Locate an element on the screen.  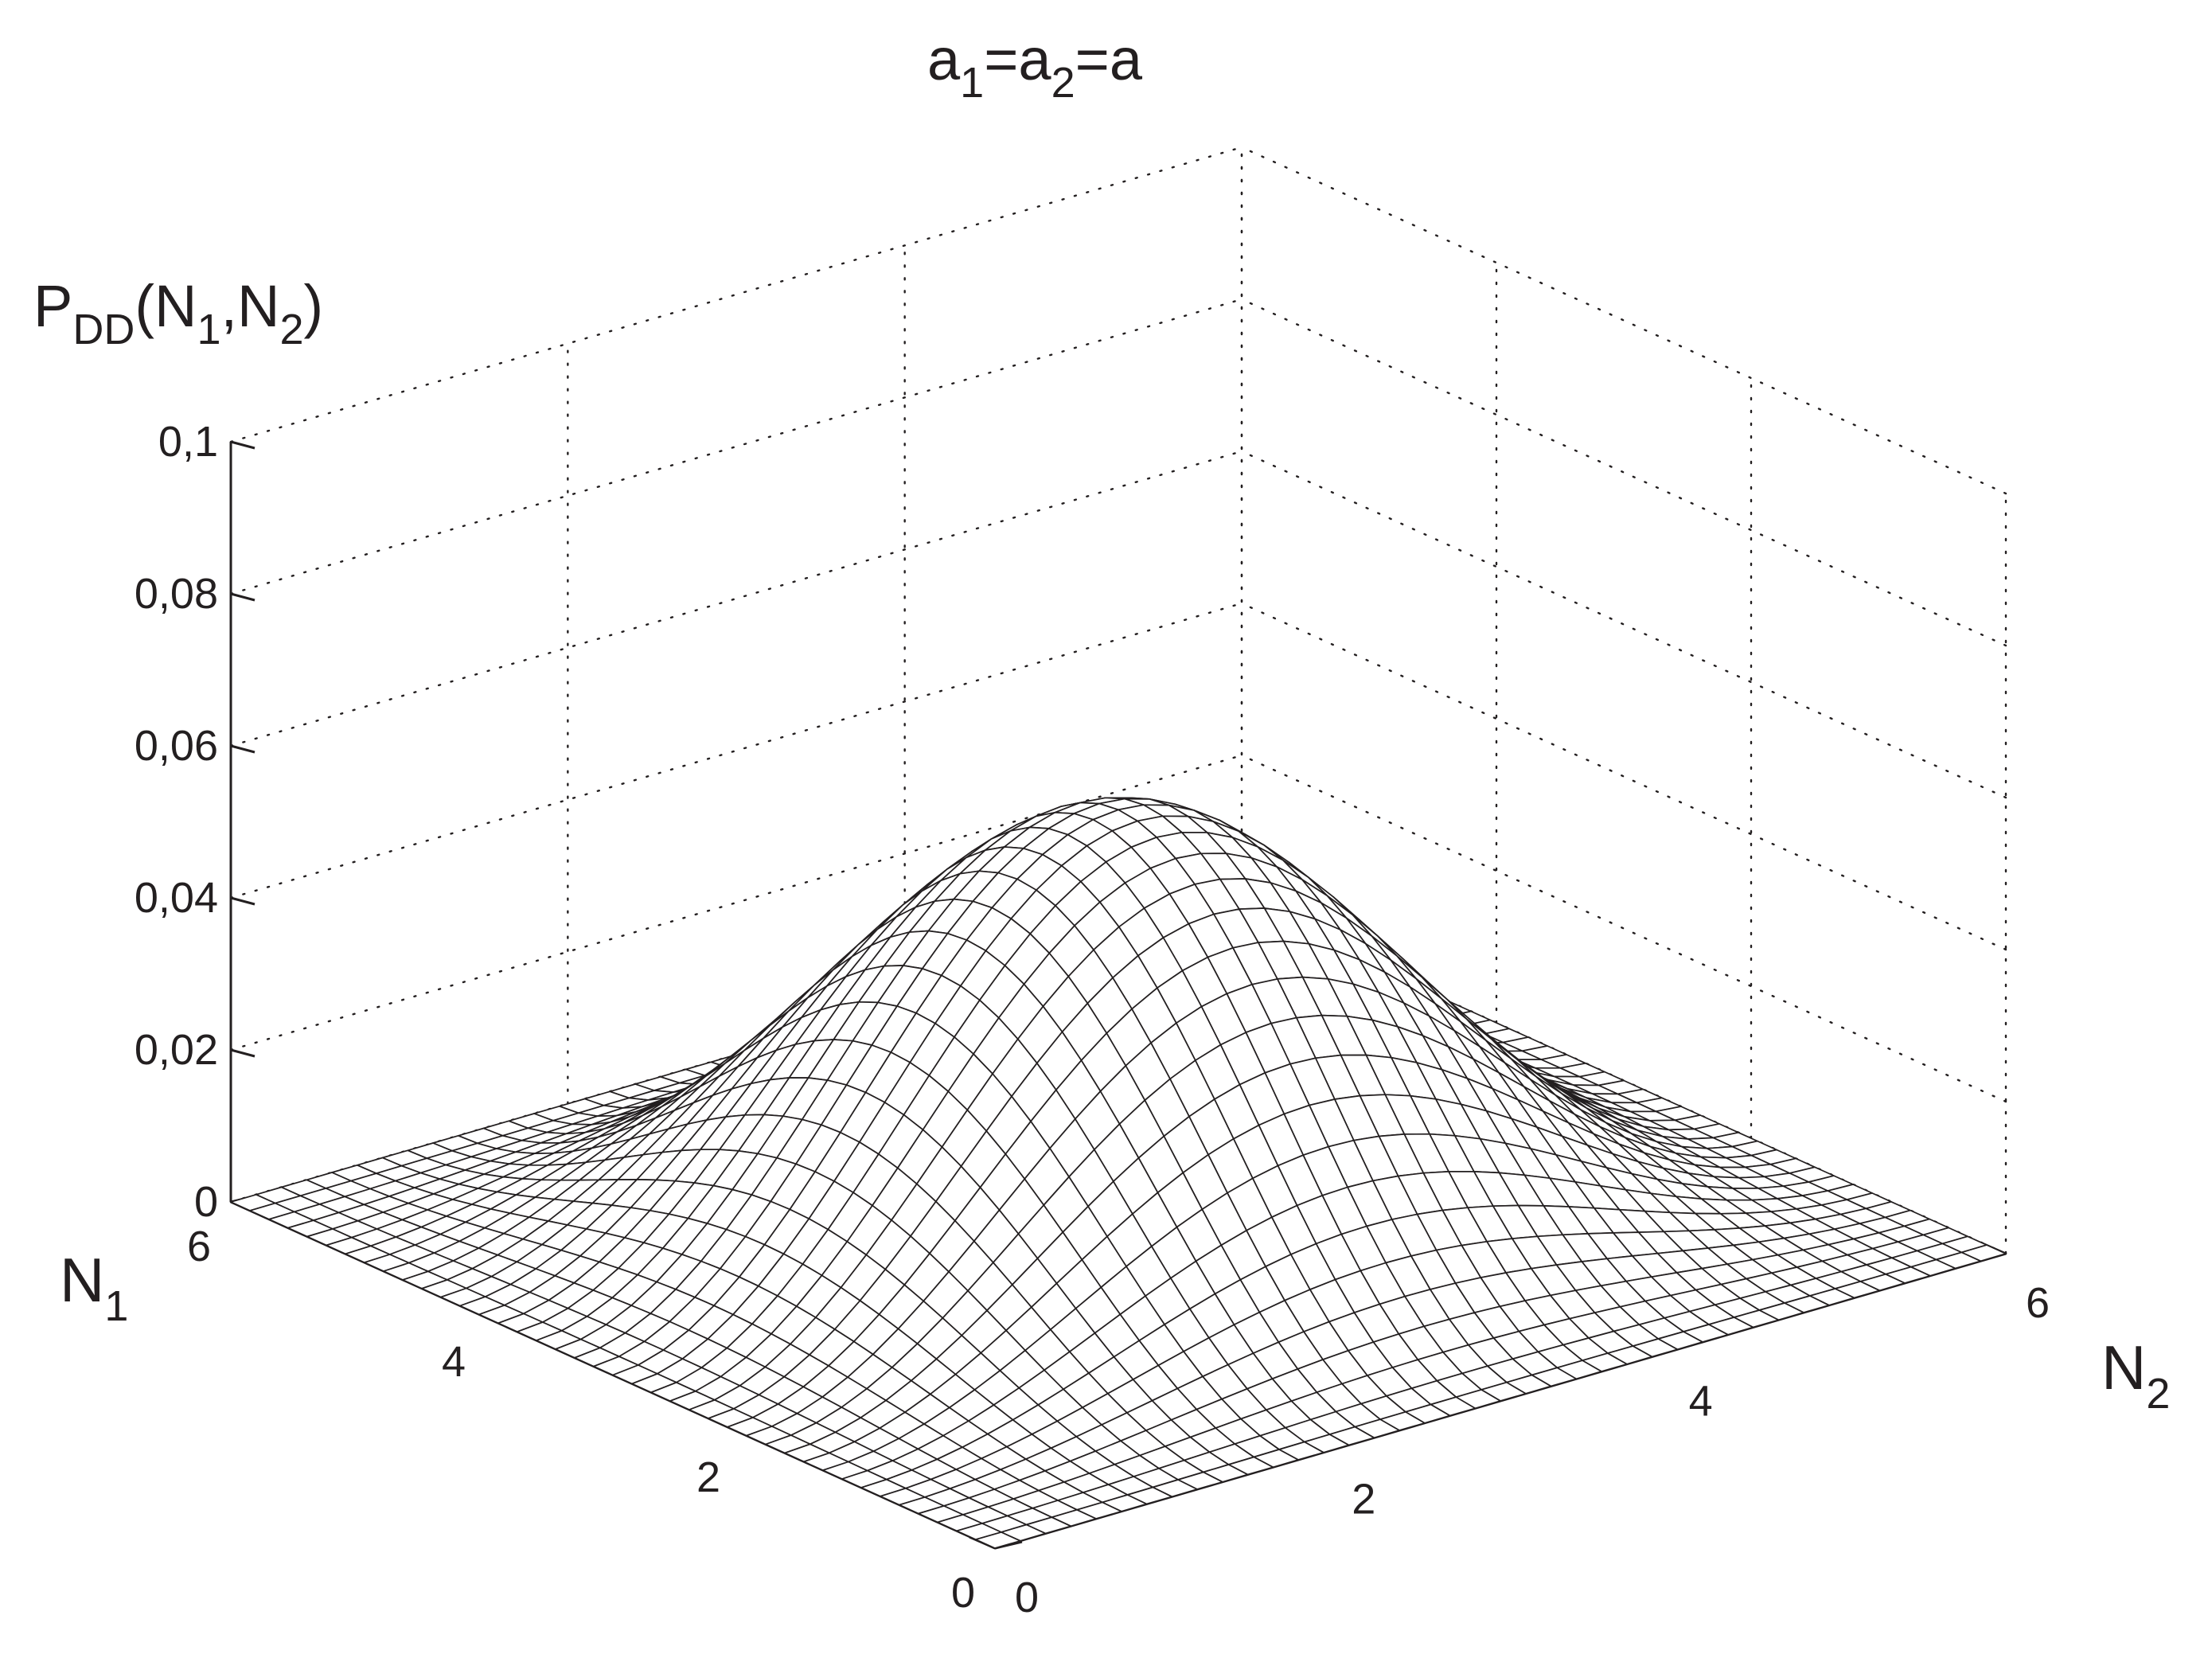
z-axis-label: PDD(N1,N2) is located at coordinates (178, 313).